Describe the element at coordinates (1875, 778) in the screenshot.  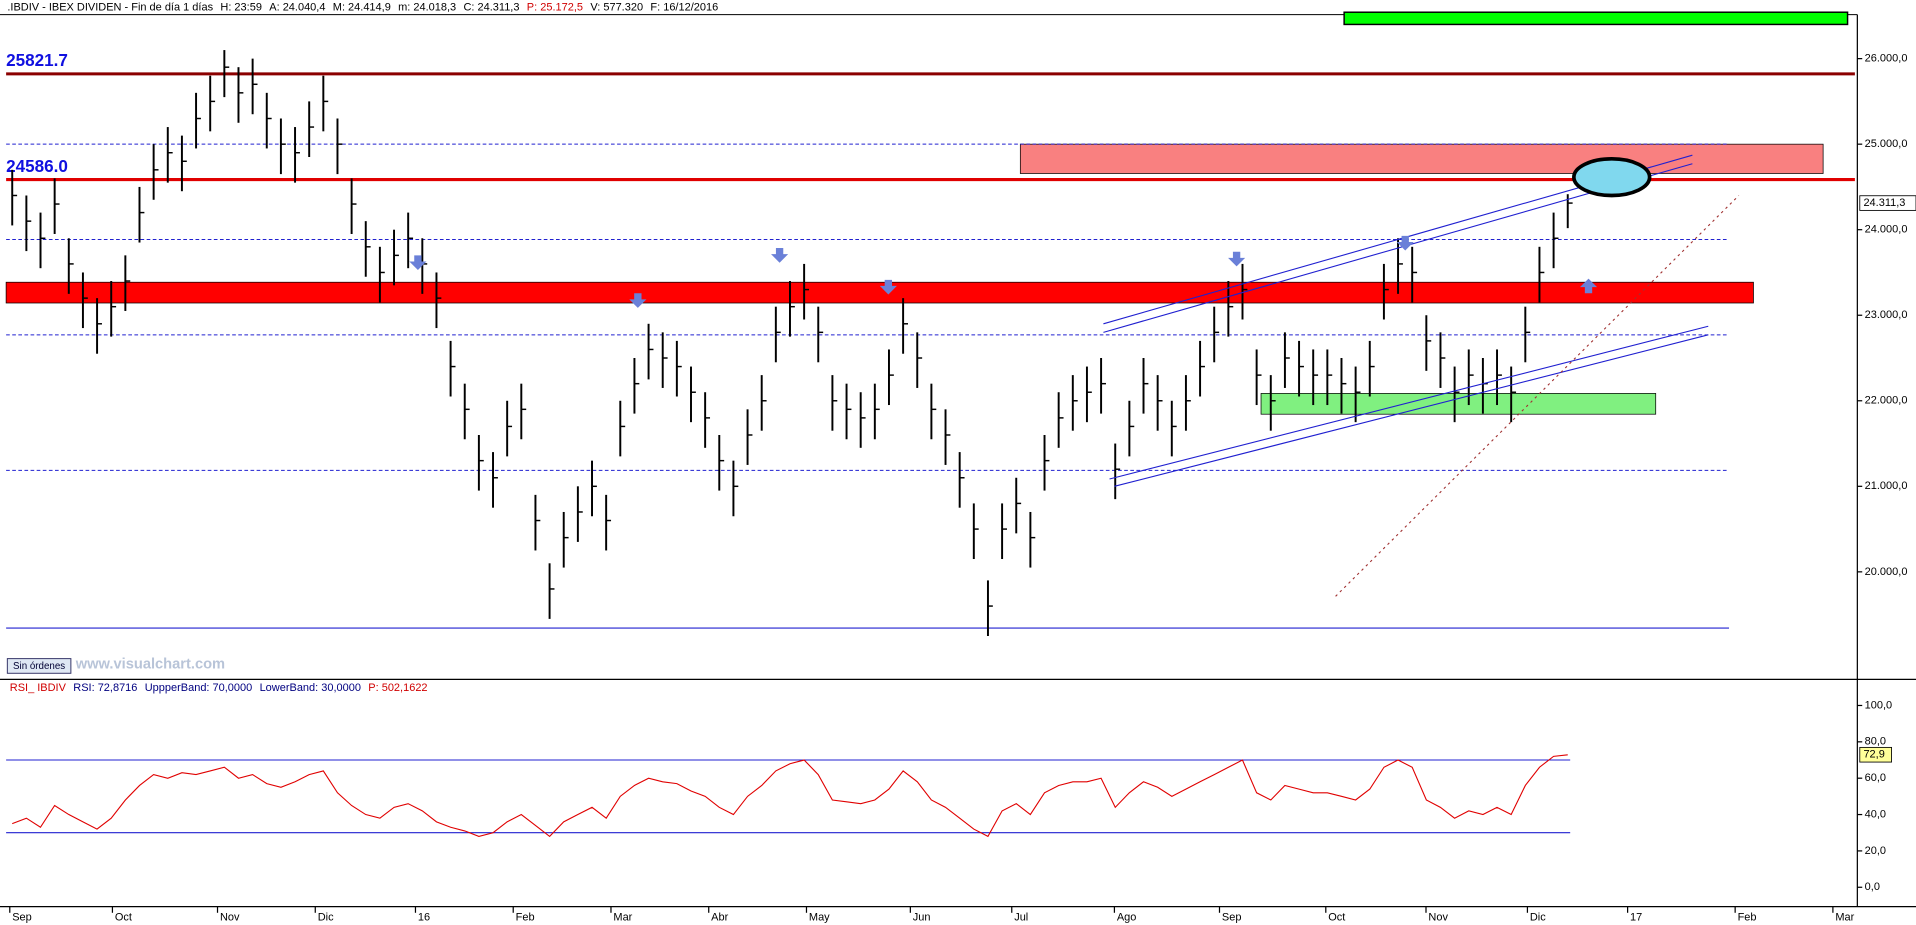
I see `y-tick-label: 60,0` at that location.